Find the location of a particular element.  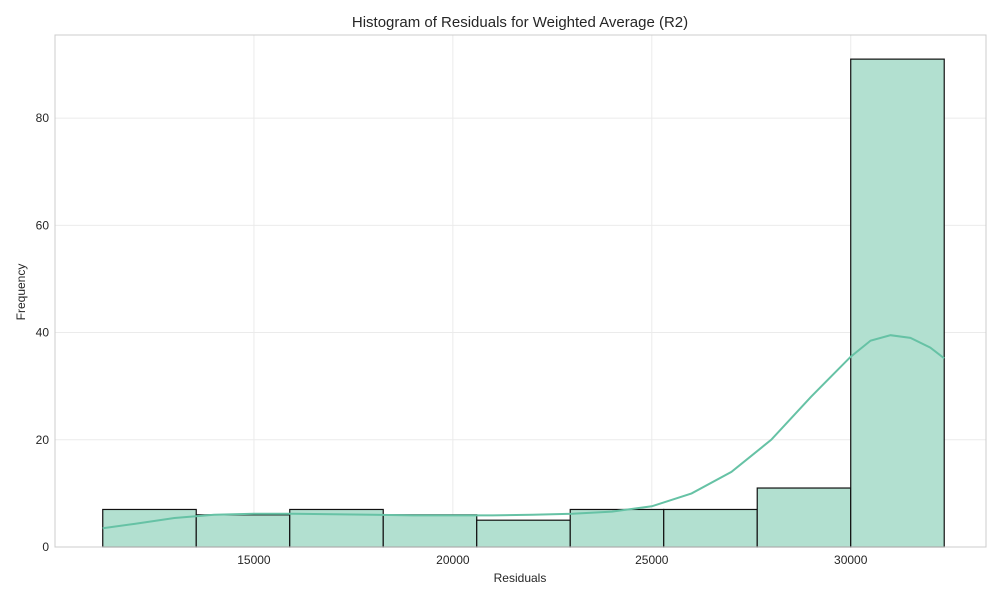

x-tick-label: 30000 is located at coordinates (851, 560).